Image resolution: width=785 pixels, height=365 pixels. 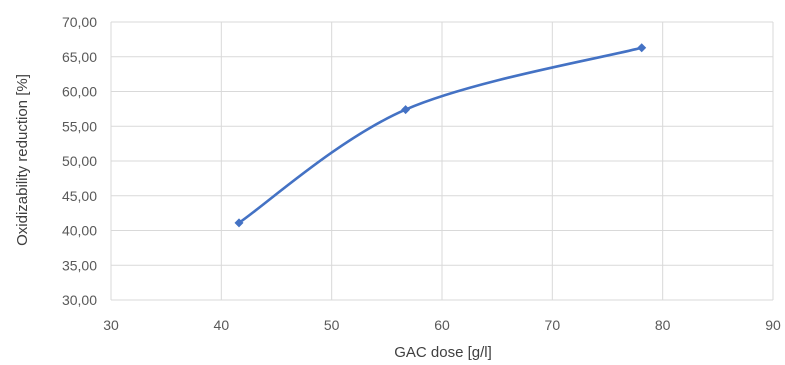 I want to click on x-tick-label: 50, so click(x=332, y=325).